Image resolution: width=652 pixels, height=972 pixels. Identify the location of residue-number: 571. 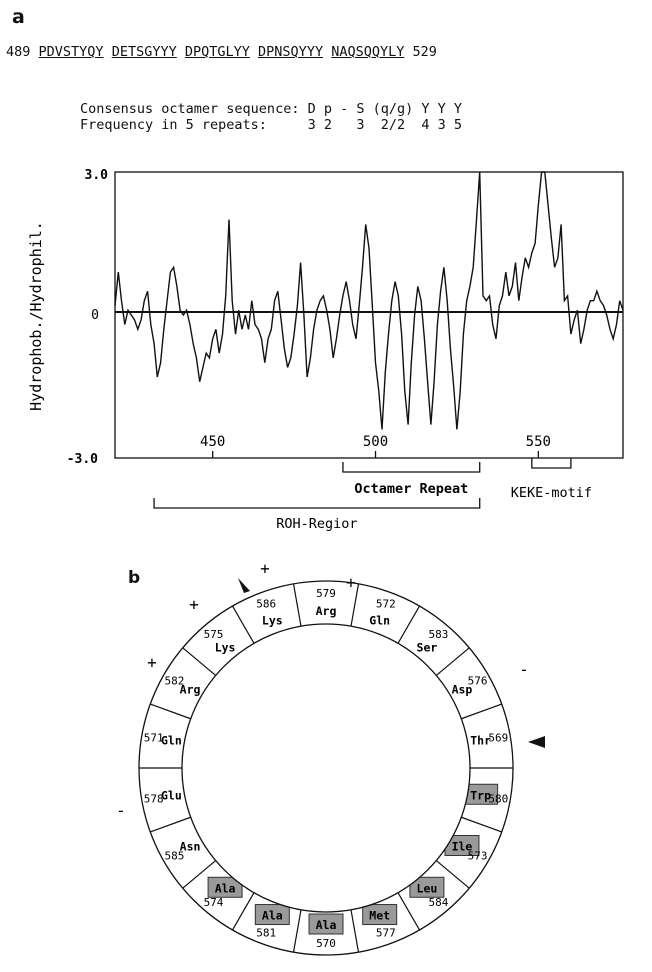
(154, 738).